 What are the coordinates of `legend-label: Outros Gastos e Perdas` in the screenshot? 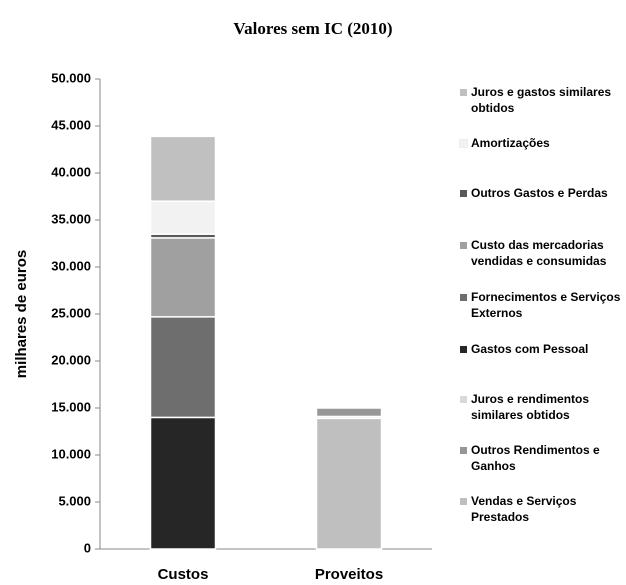 It's located at (539, 193).